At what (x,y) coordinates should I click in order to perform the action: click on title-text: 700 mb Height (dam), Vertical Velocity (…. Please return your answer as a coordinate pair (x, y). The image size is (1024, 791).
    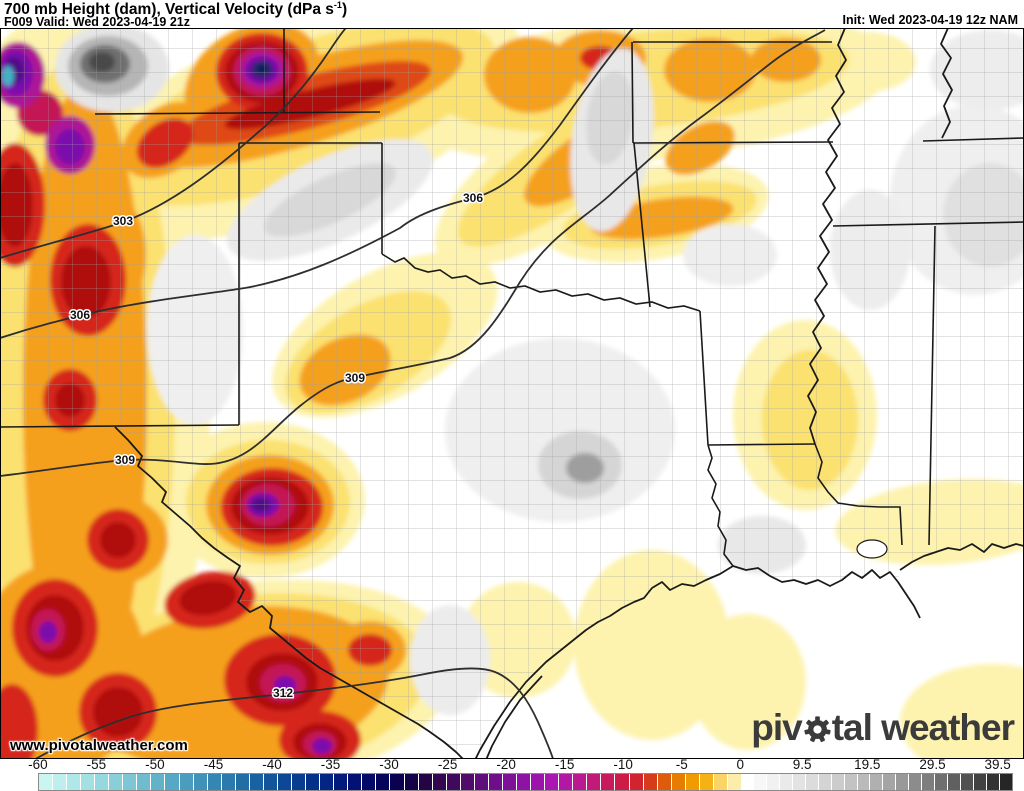
    Looking at the image, I should click on (169, 10).